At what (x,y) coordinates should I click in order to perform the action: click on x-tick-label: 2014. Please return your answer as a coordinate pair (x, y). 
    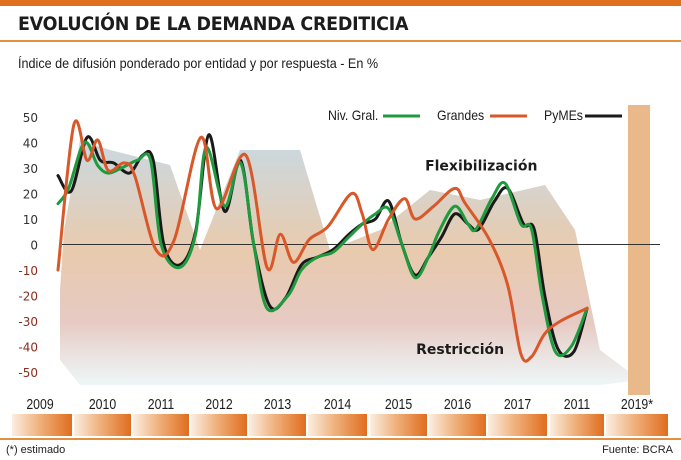
    Looking at the image, I should click on (338, 404).